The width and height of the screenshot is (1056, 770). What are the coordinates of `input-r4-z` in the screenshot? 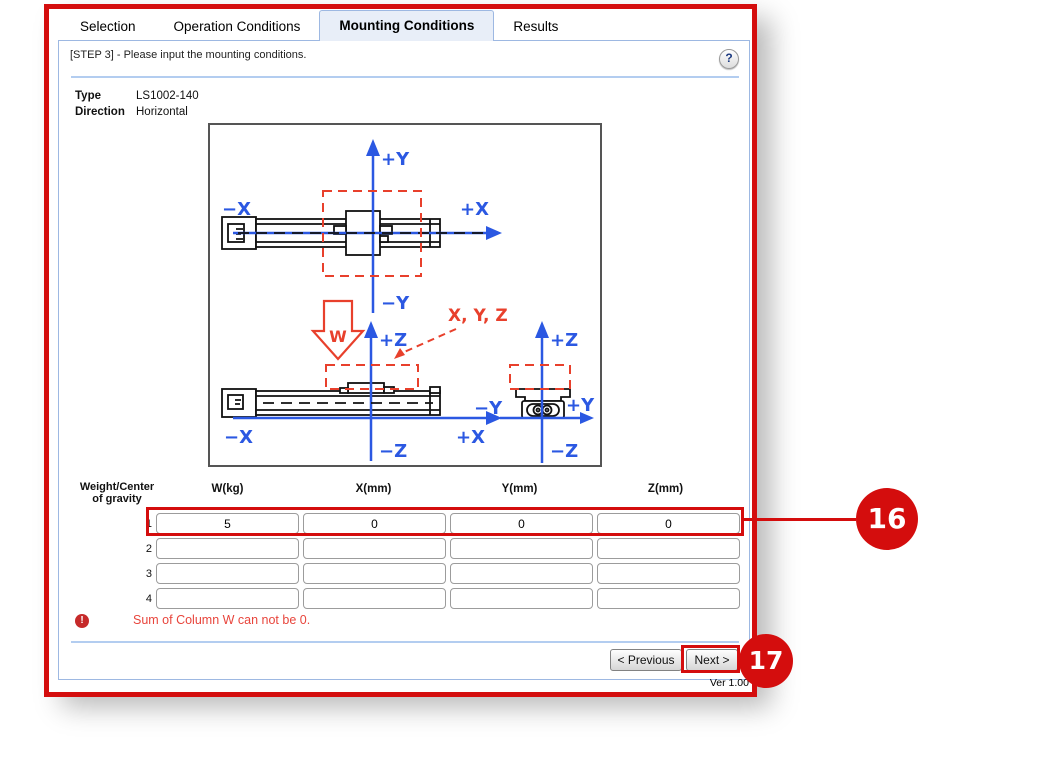 It's located at (668, 598).